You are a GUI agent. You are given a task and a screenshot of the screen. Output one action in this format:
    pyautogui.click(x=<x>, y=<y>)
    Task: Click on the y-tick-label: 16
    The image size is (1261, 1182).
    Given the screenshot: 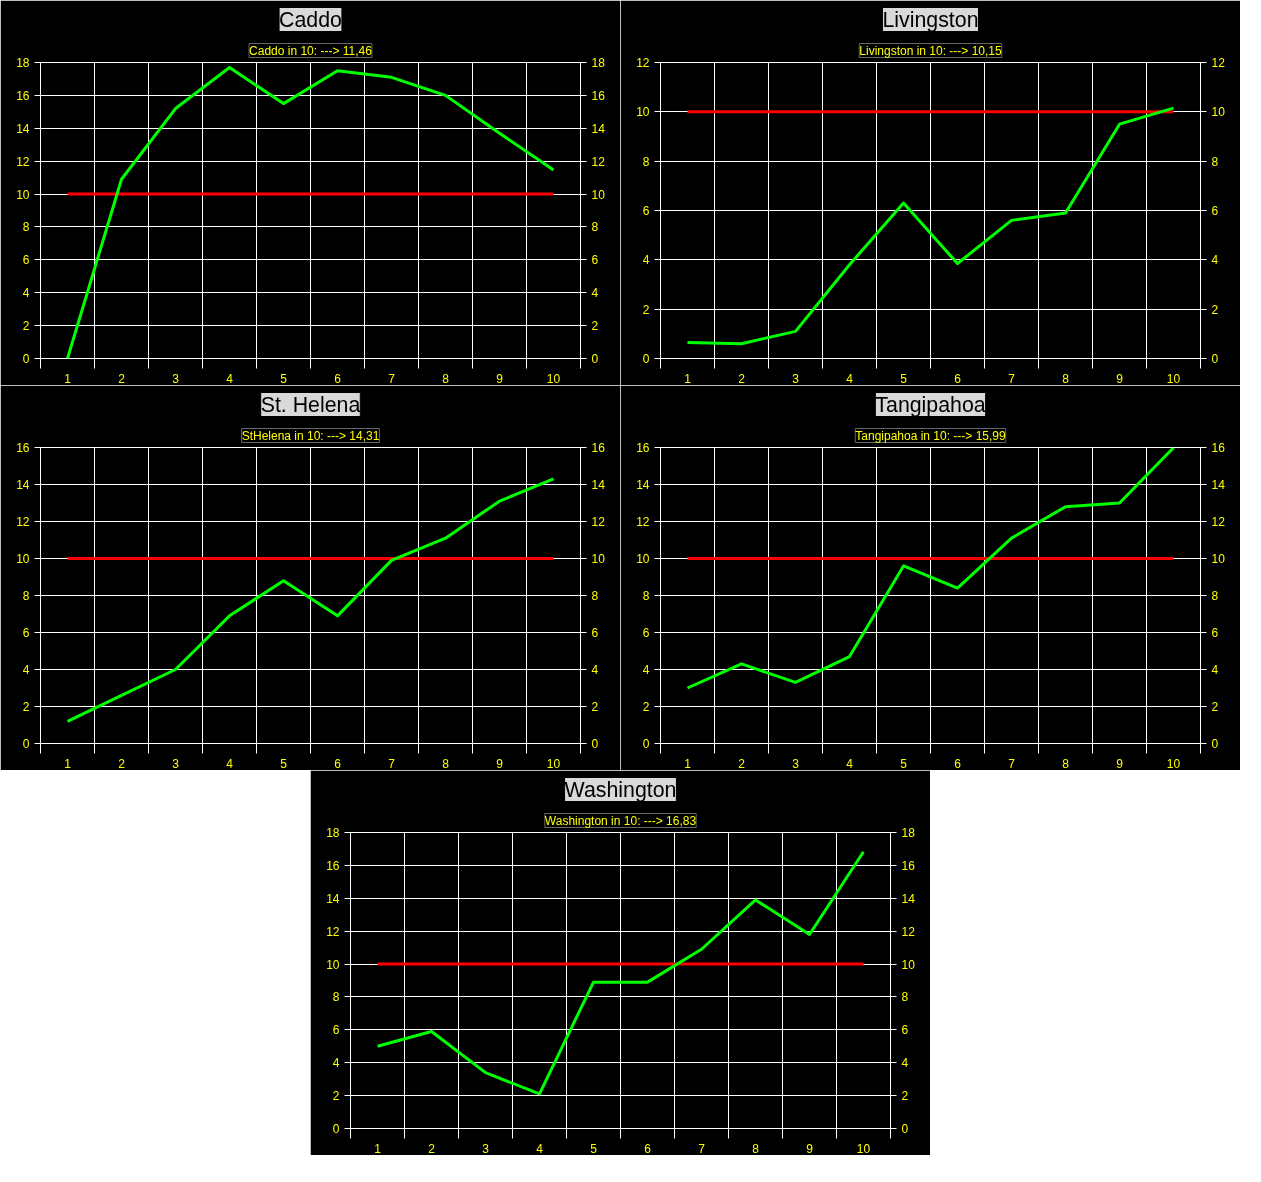 What is the action you would take?
    pyautogui.click(x=23, y=448)
    